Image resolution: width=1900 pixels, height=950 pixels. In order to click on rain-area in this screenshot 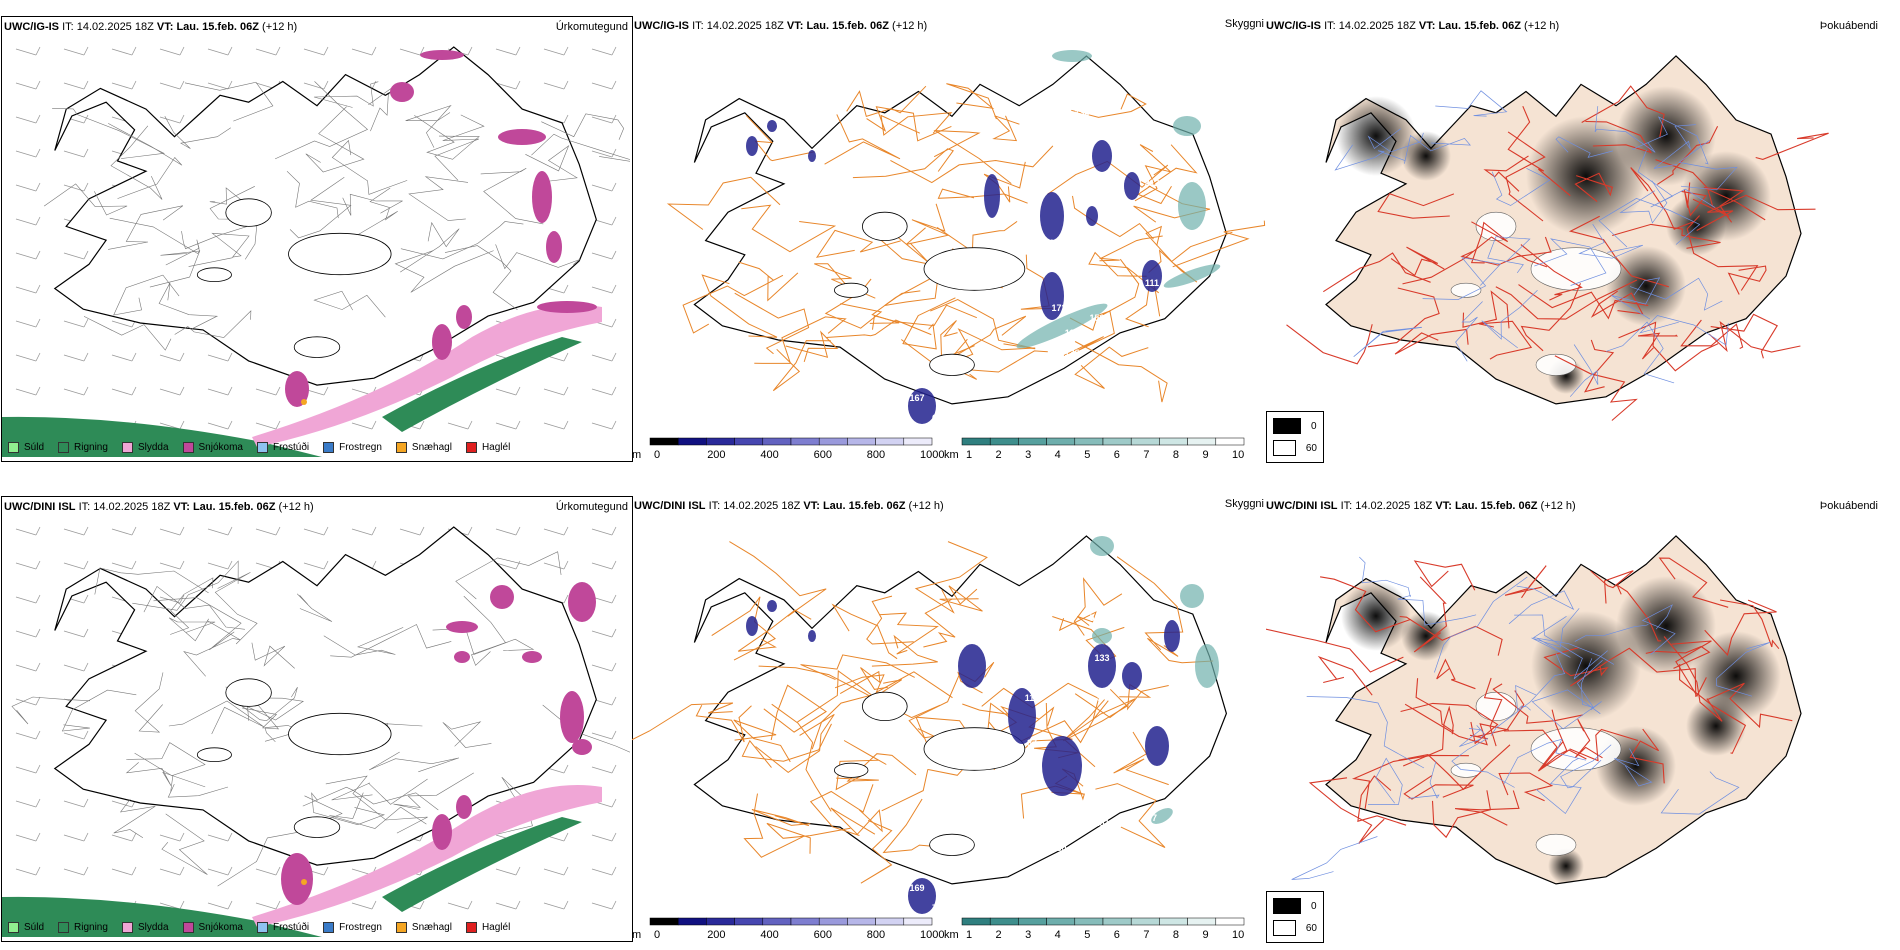, I will do `click(162, 916)`.